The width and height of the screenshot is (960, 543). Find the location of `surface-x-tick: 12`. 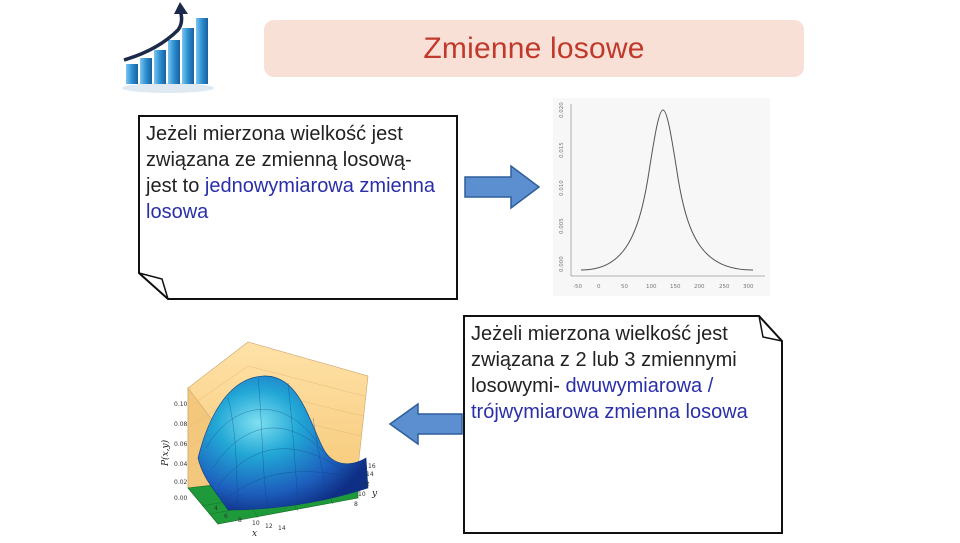

surface-x-tick: 12 is located at coordinates (269, 526).